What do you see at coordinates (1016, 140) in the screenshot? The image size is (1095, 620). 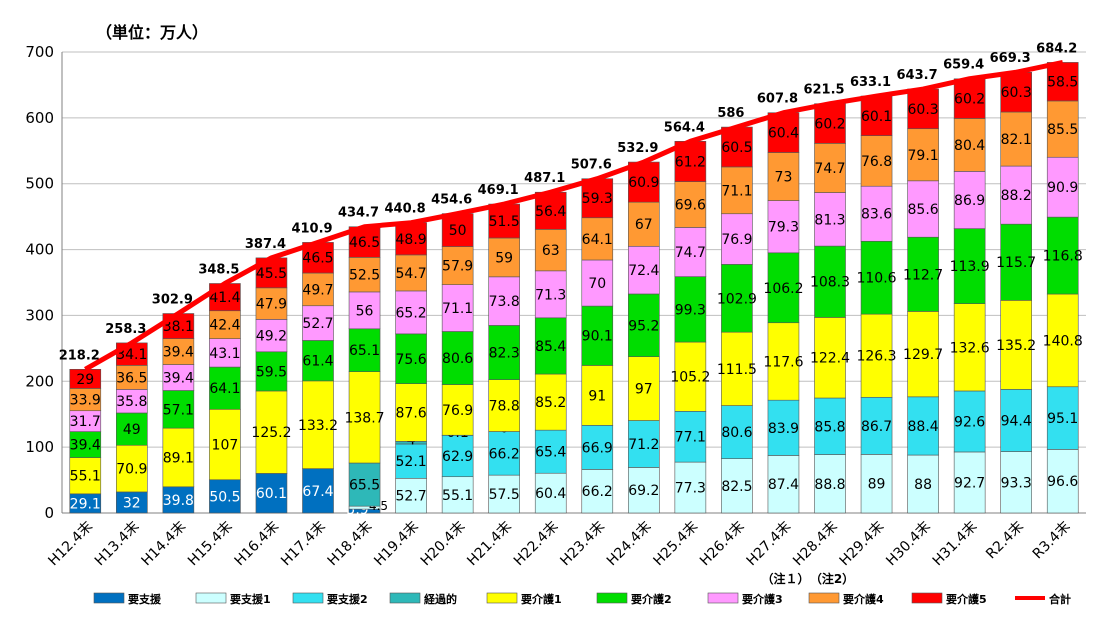 I see `data-label: 82.1` at bounding box center [1016, 140].